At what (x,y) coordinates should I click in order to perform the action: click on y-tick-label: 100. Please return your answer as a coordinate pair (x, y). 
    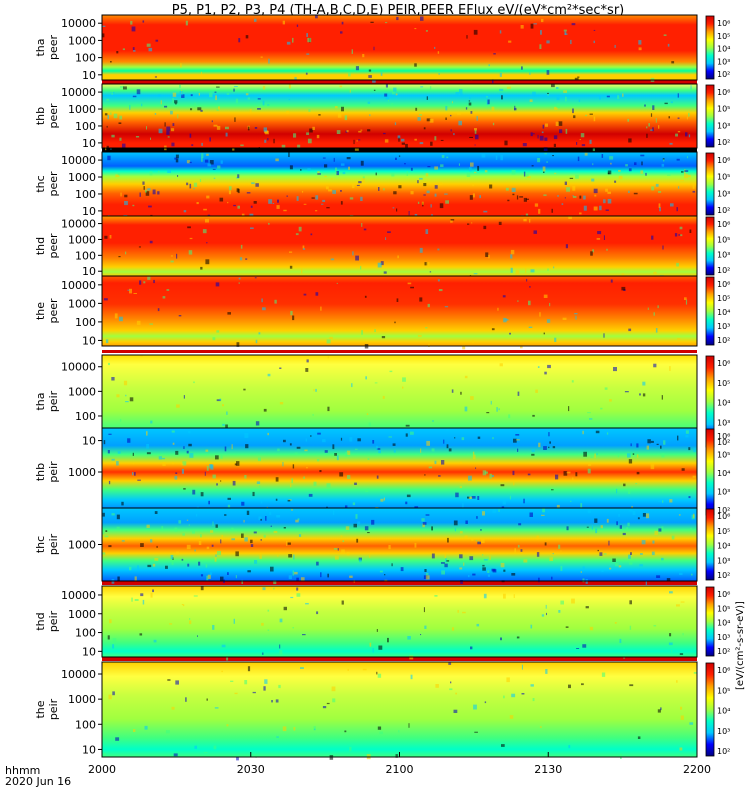
    Looking at the image, I should click on (85, 322).